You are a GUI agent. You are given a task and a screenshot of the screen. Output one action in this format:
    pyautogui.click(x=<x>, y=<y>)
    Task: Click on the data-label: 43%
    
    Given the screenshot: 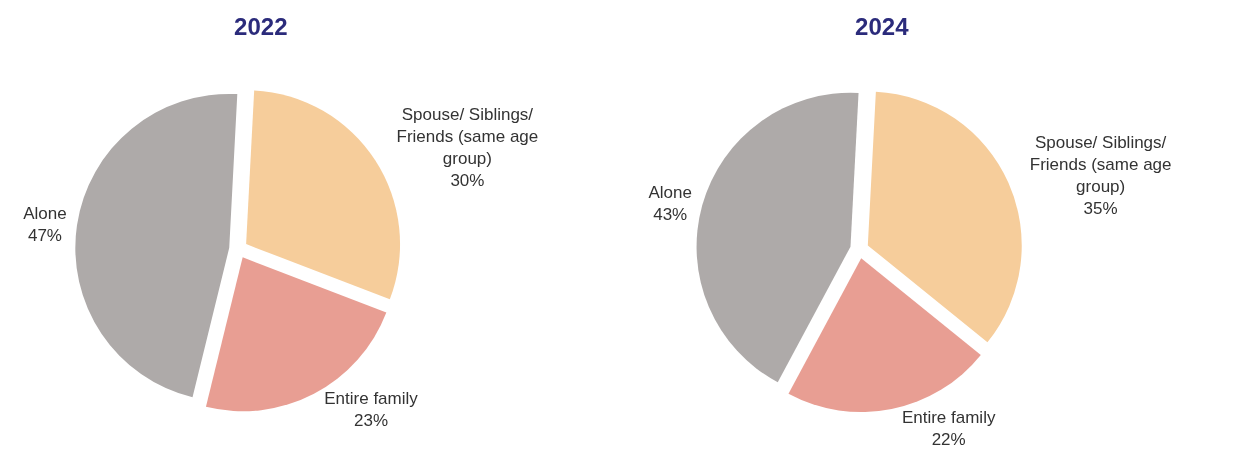 What is the action you would take?
    pyautogui.click(x=670, y=215)
    